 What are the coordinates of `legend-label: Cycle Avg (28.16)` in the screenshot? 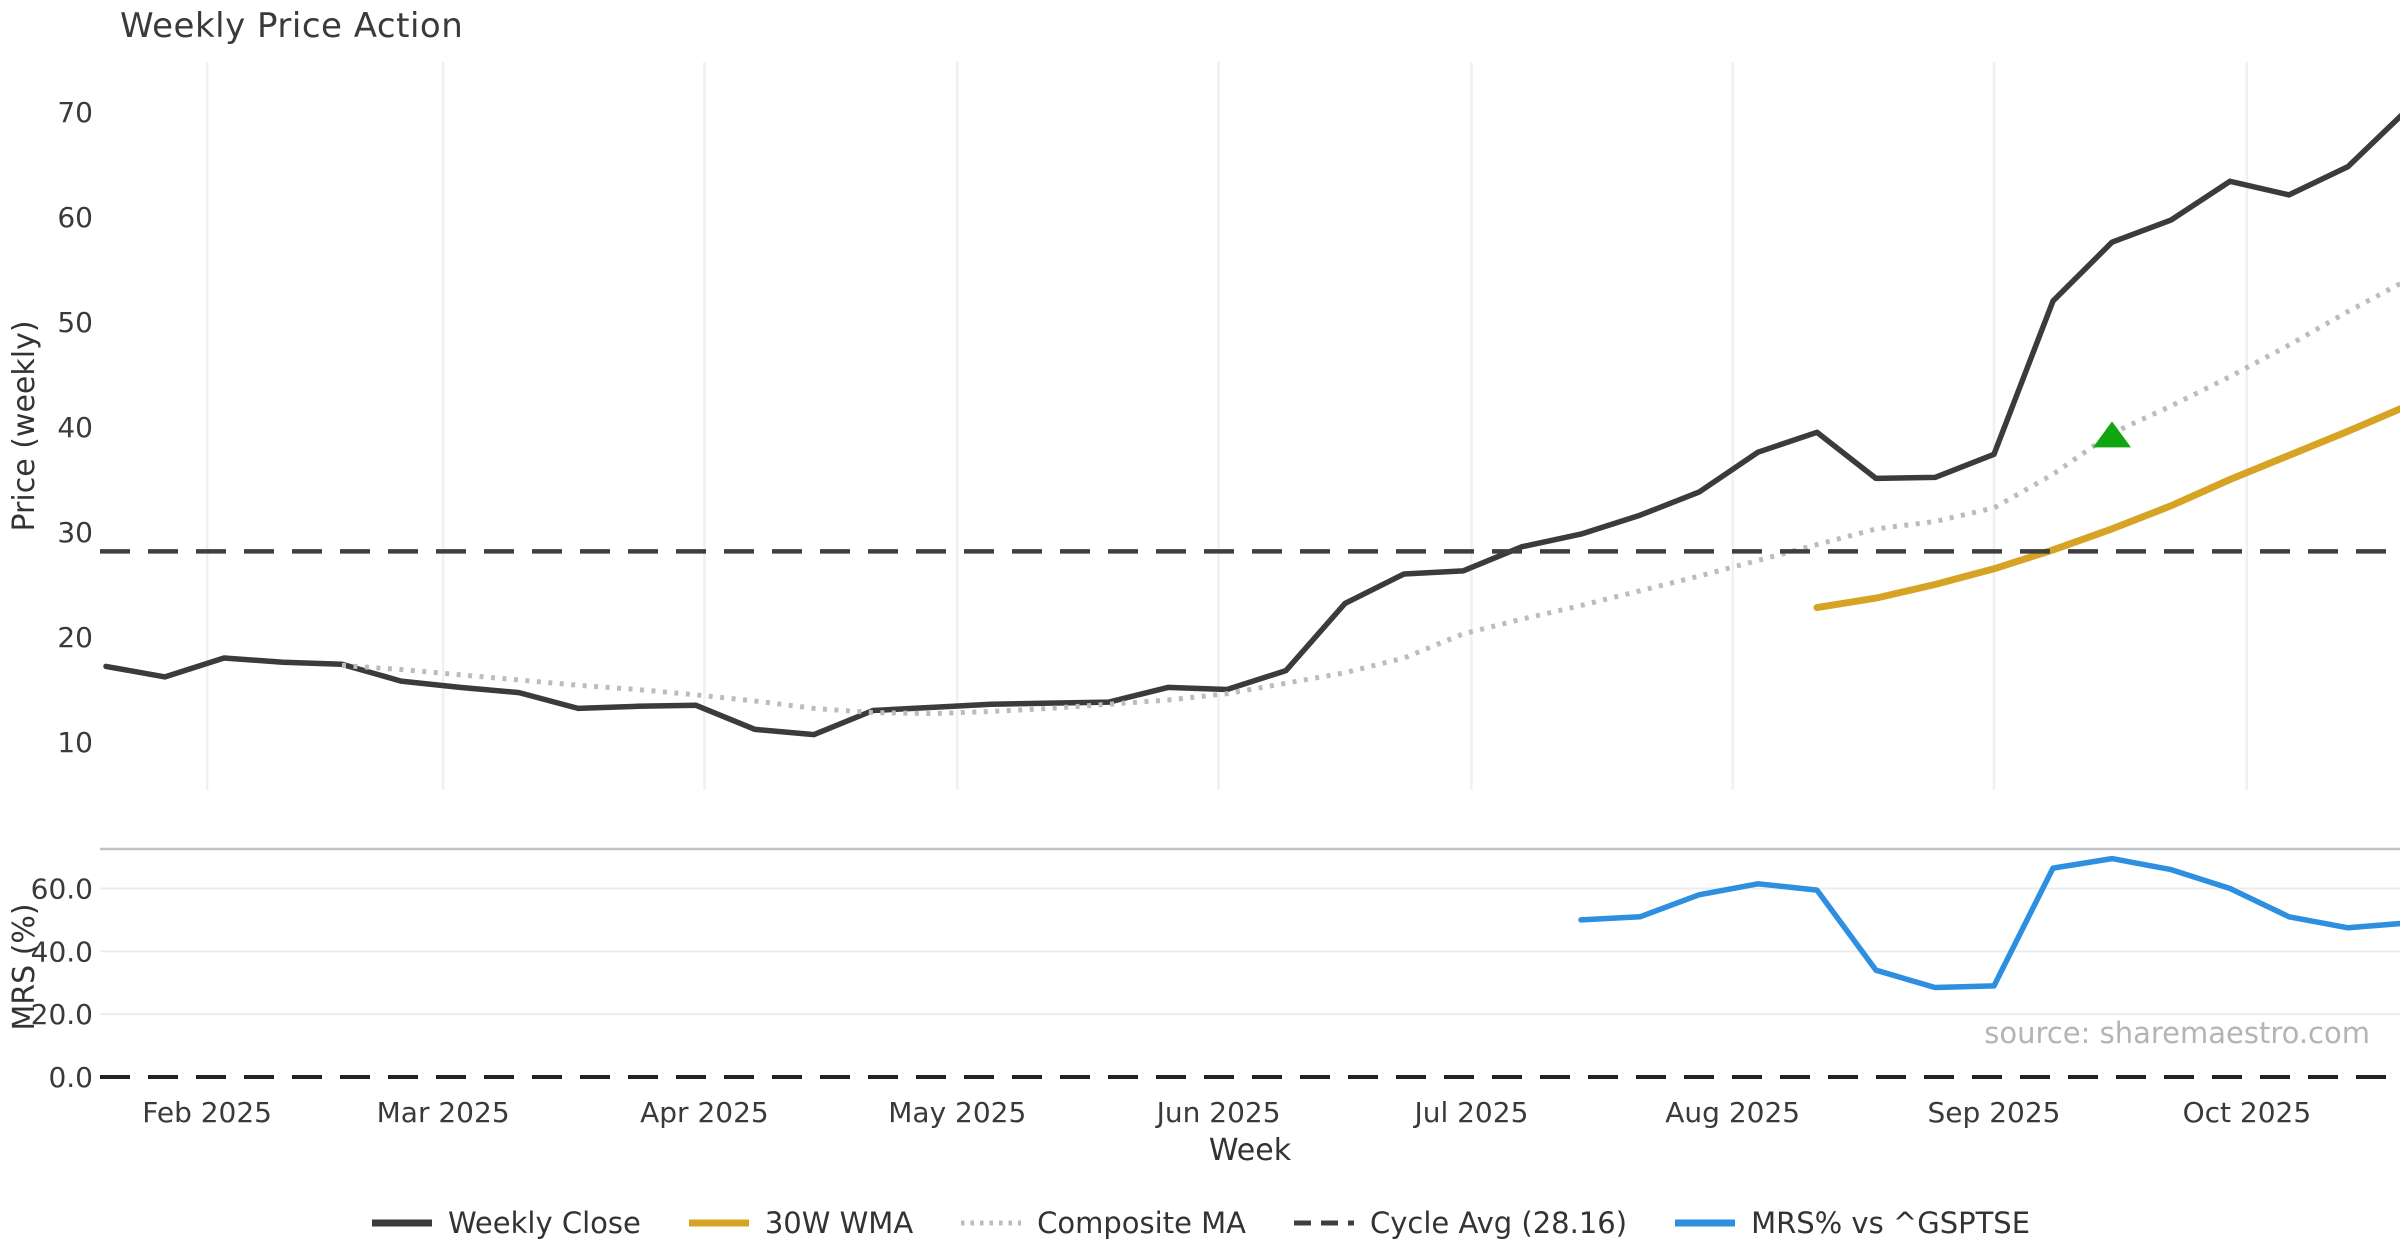 It's located at (1499, 1223).